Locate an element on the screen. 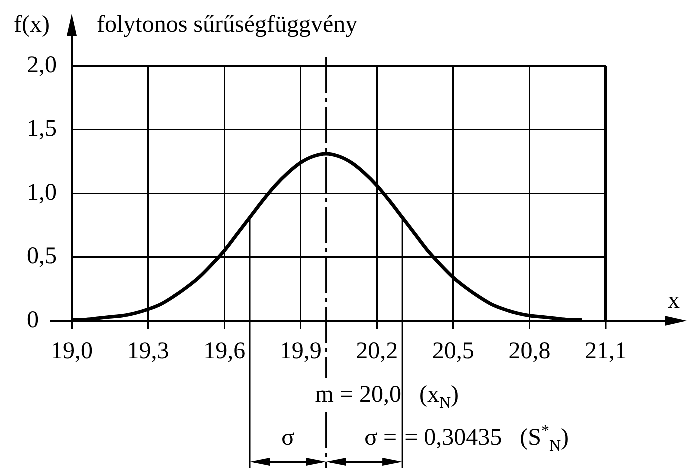 This screenshot has width=689, height=468. x-tick-label: 21,1 is located at coordinates (606, 351).